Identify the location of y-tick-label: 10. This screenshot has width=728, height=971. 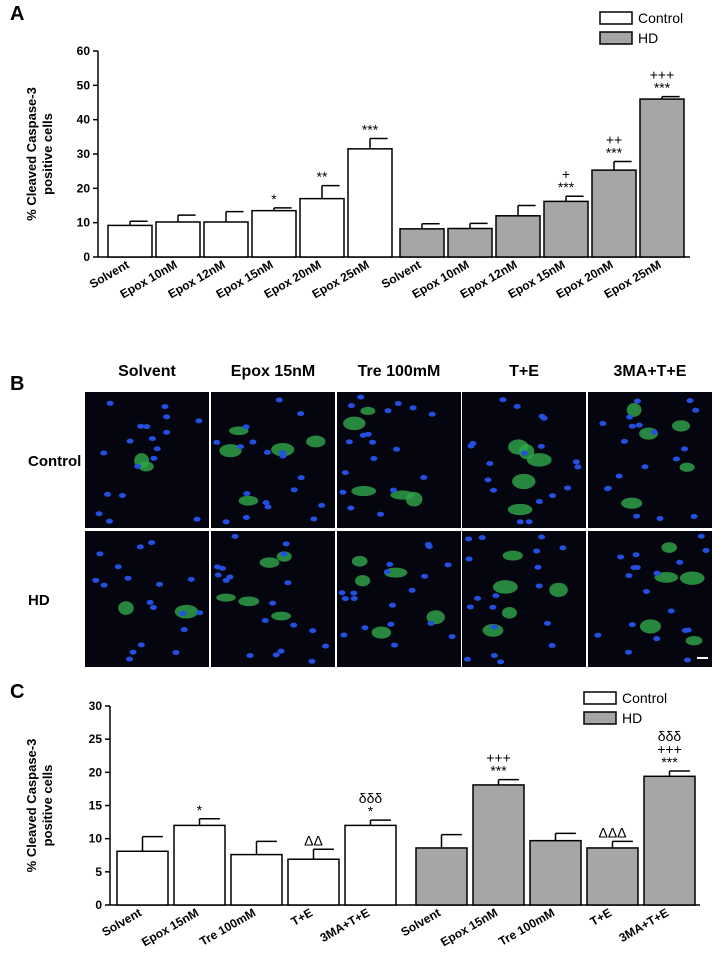
(84, 223).